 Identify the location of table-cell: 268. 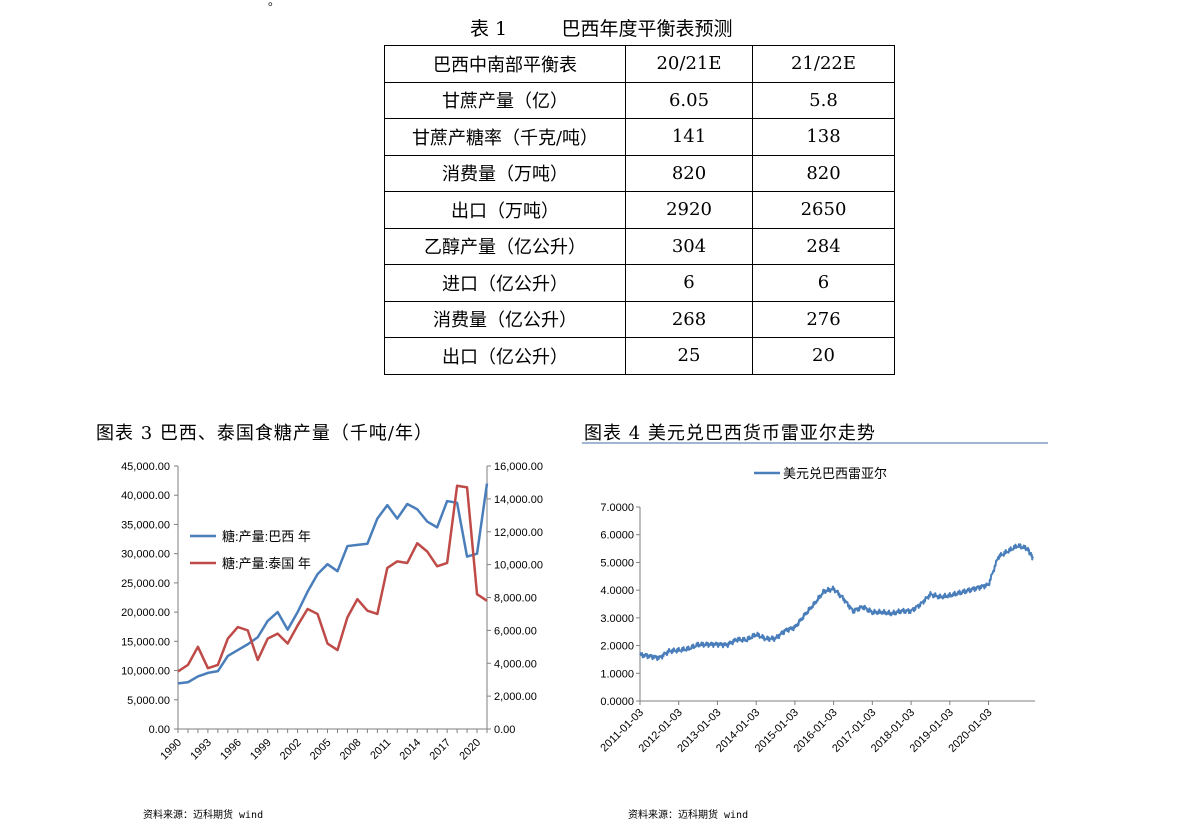
(689, 319).